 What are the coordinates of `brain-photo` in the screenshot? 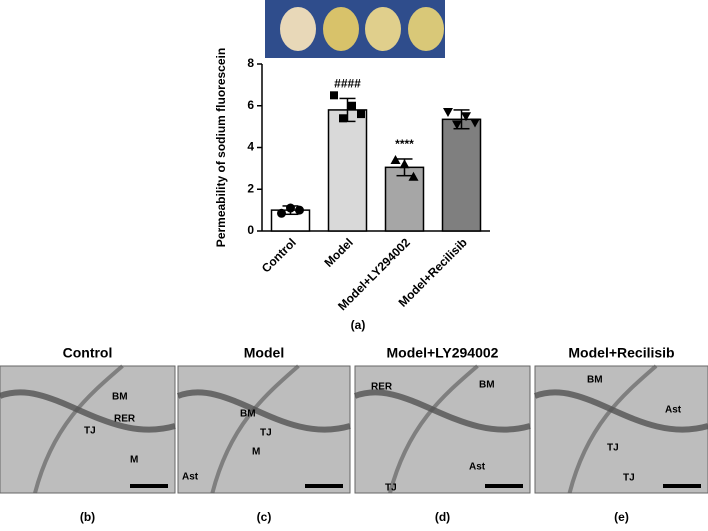 It's located at (355, 29).